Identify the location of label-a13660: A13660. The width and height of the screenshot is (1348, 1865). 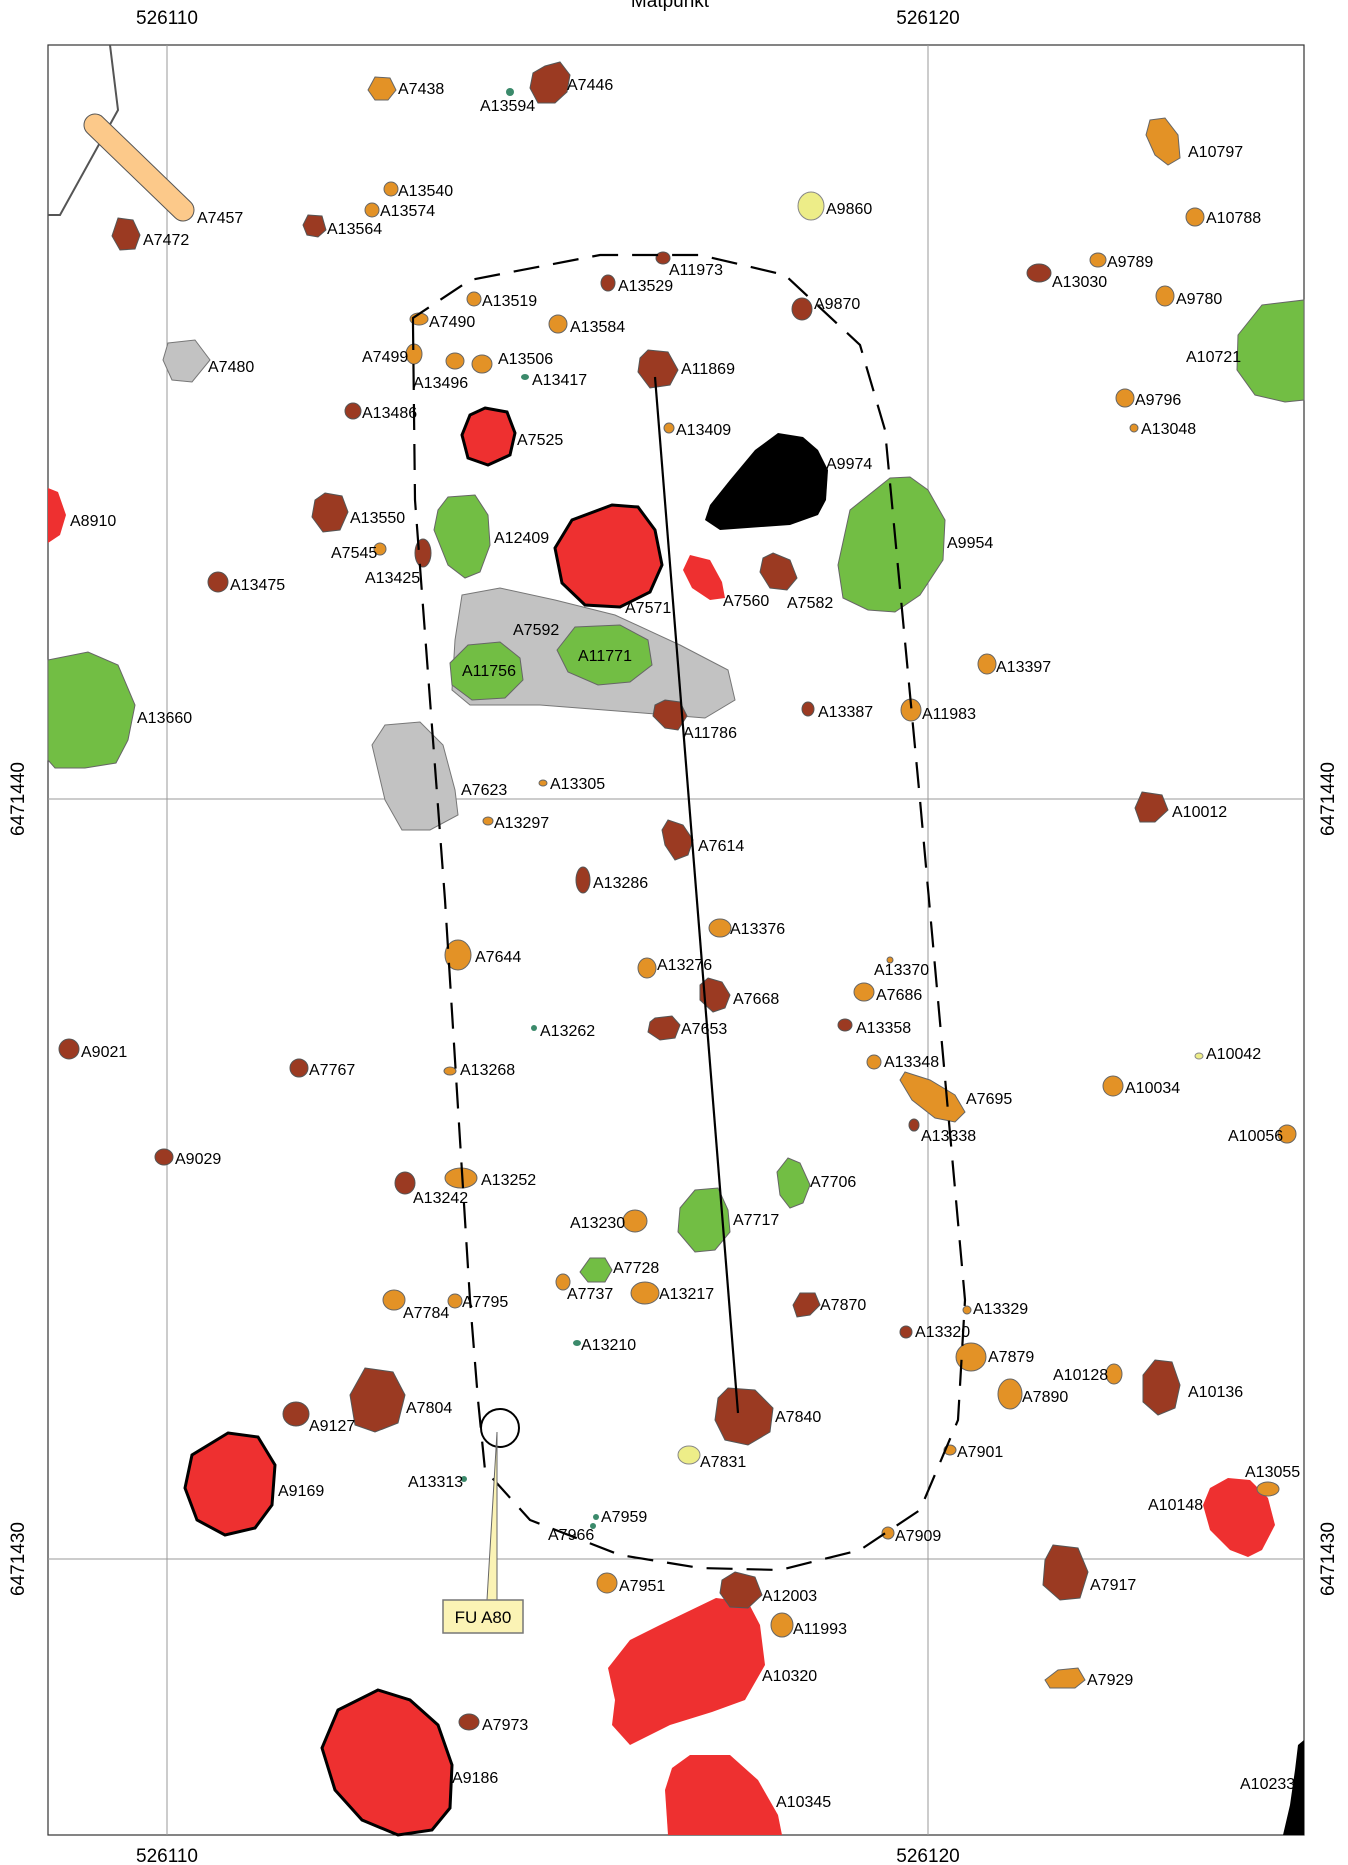
(164, 718).